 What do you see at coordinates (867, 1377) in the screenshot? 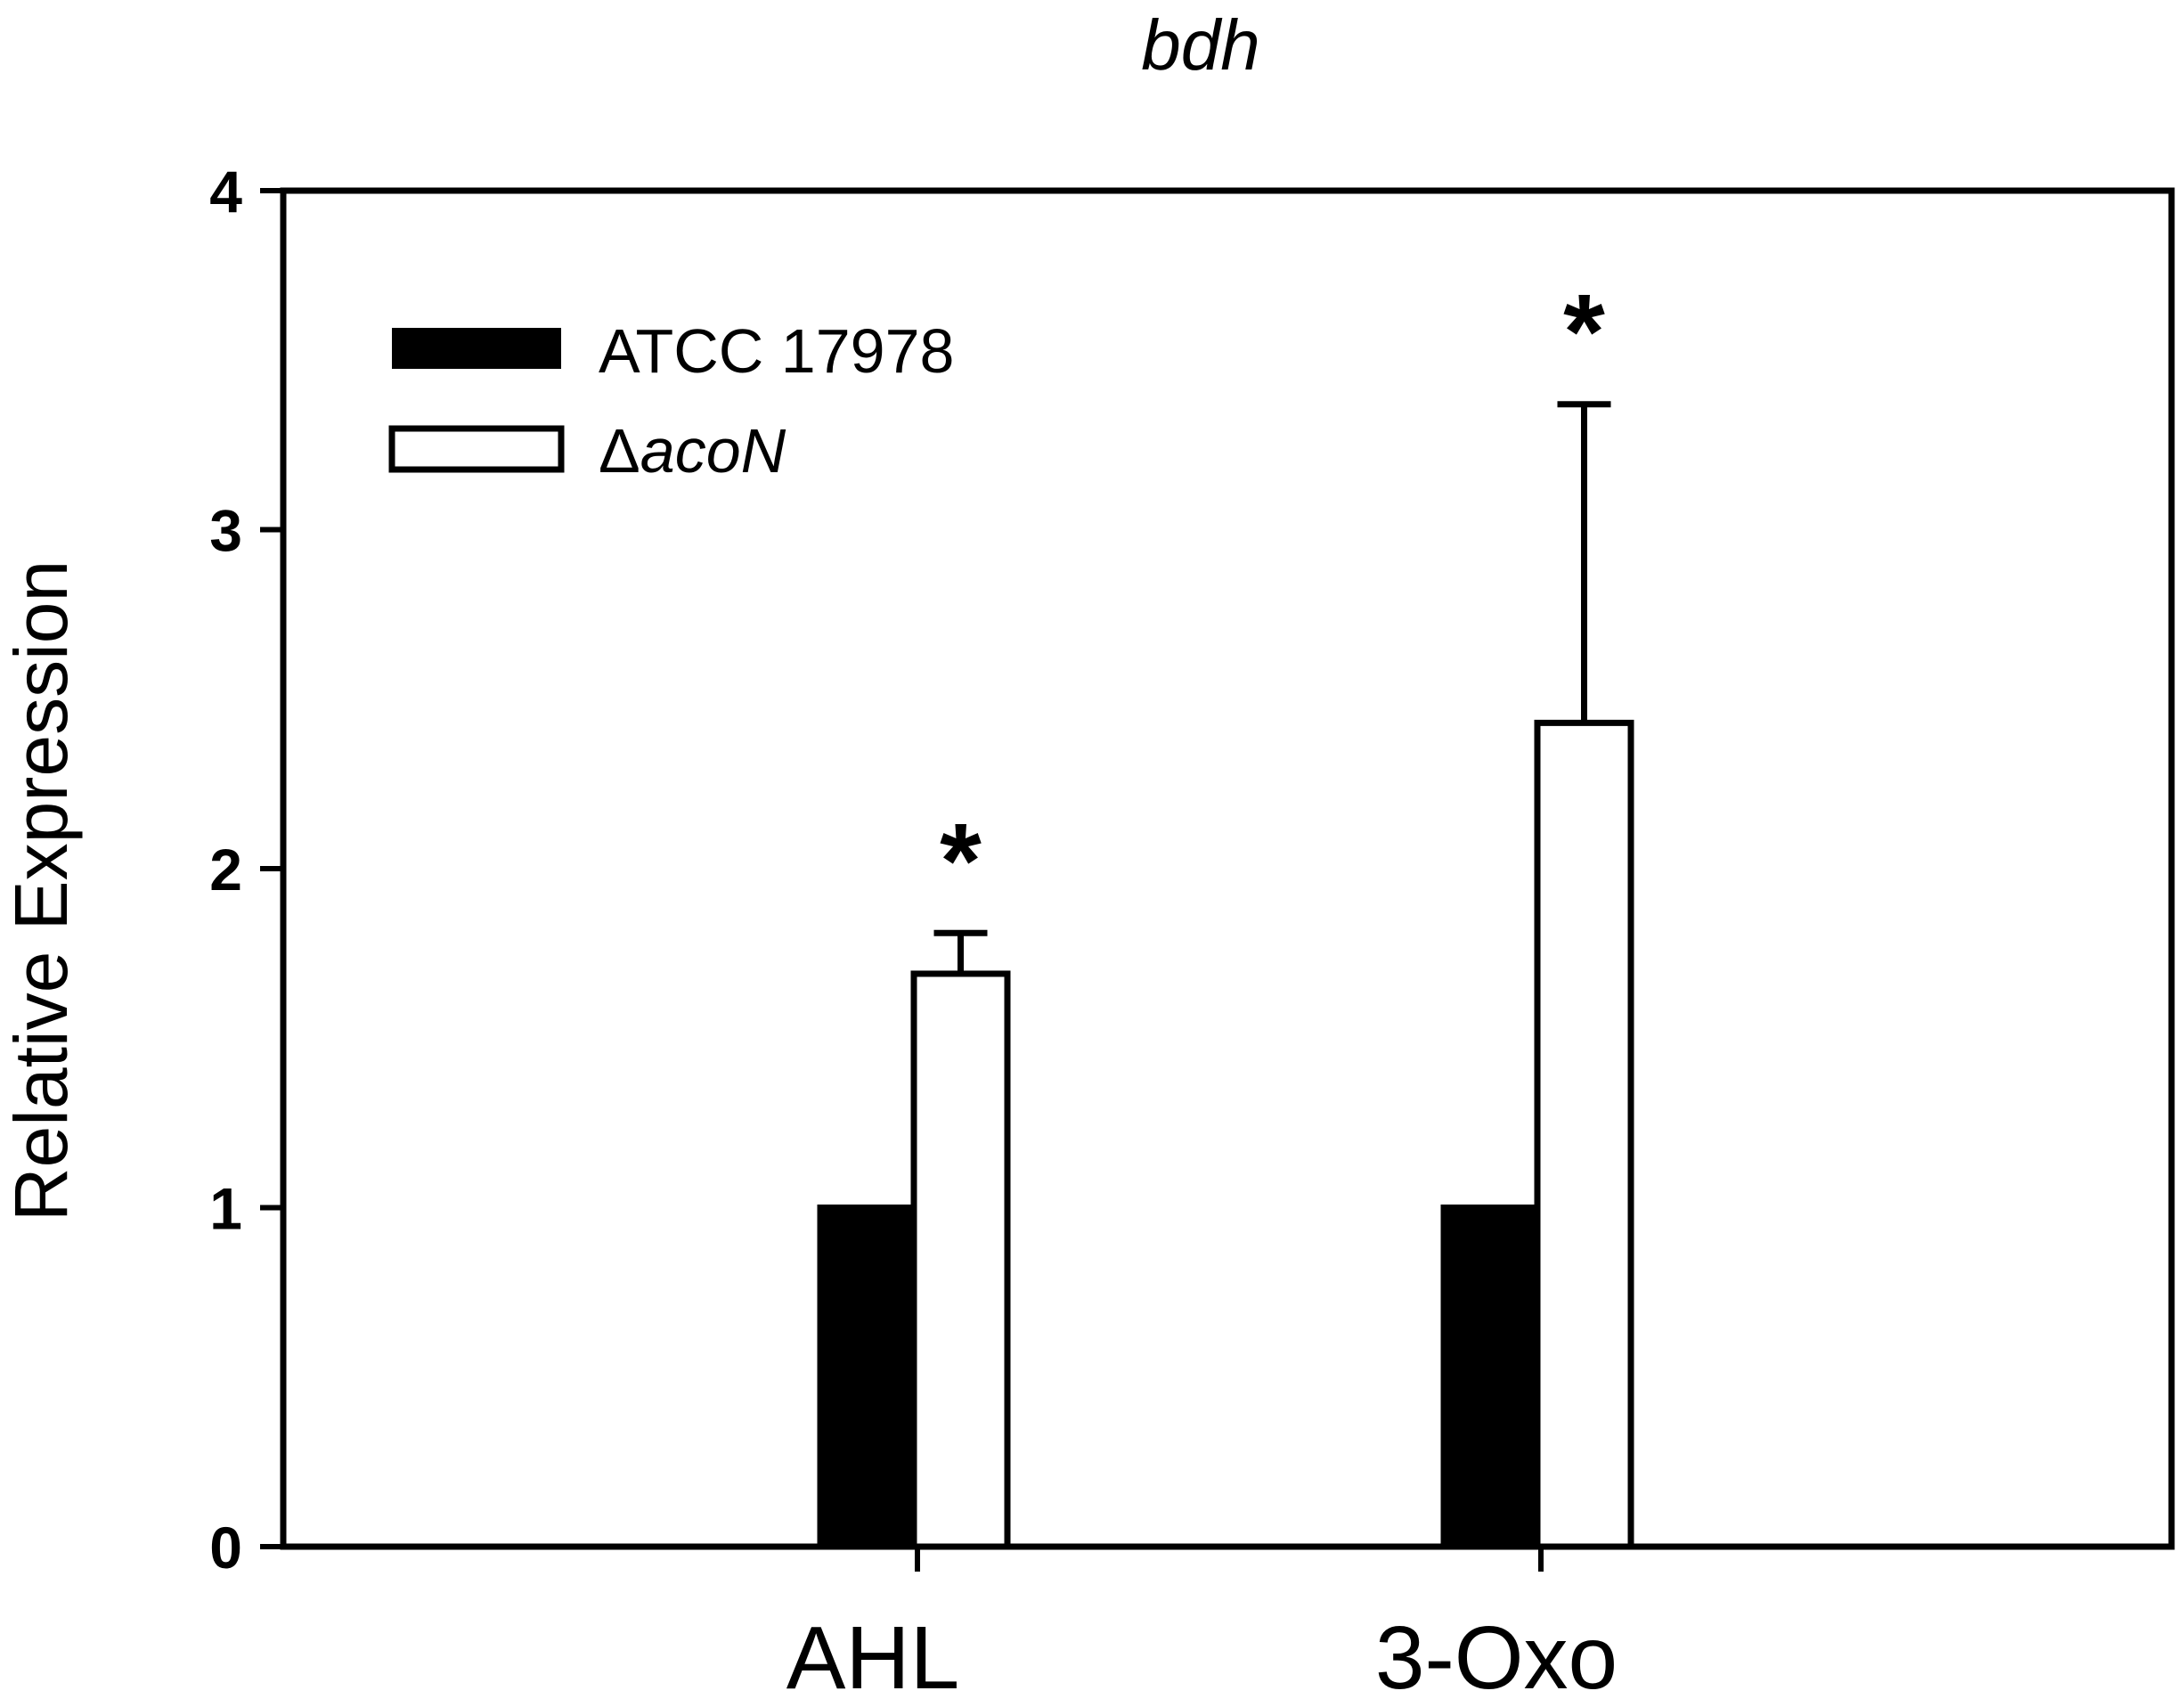
I see `bar-ahl-s0` at bounding box center [867, 1377].